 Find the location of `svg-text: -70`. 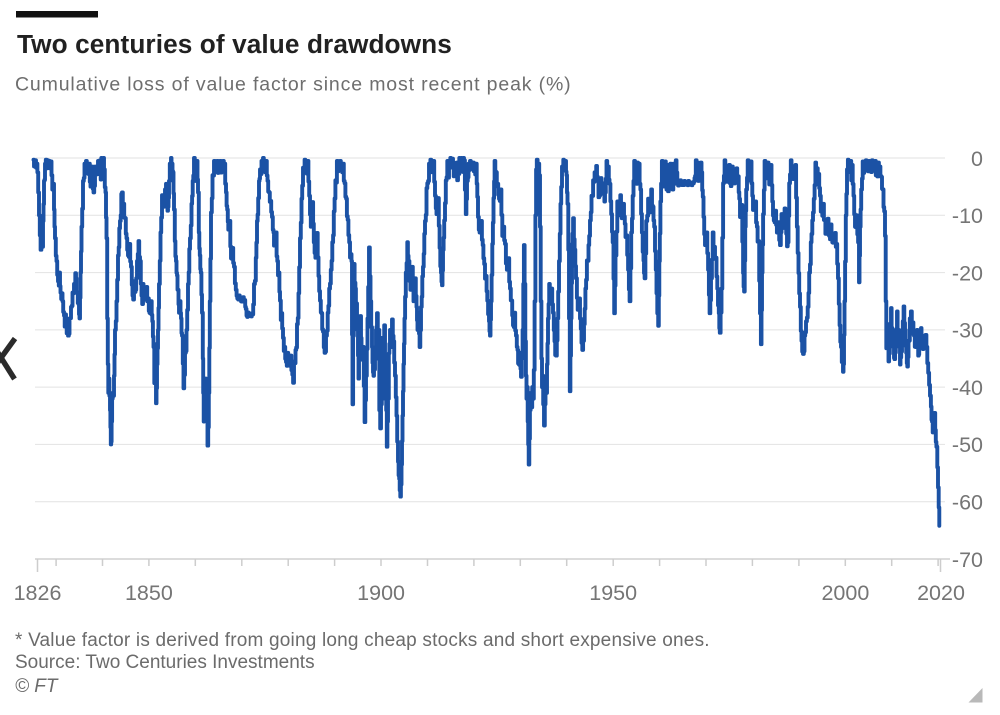

svg-text: -70 is located at coordinates (967, 560).